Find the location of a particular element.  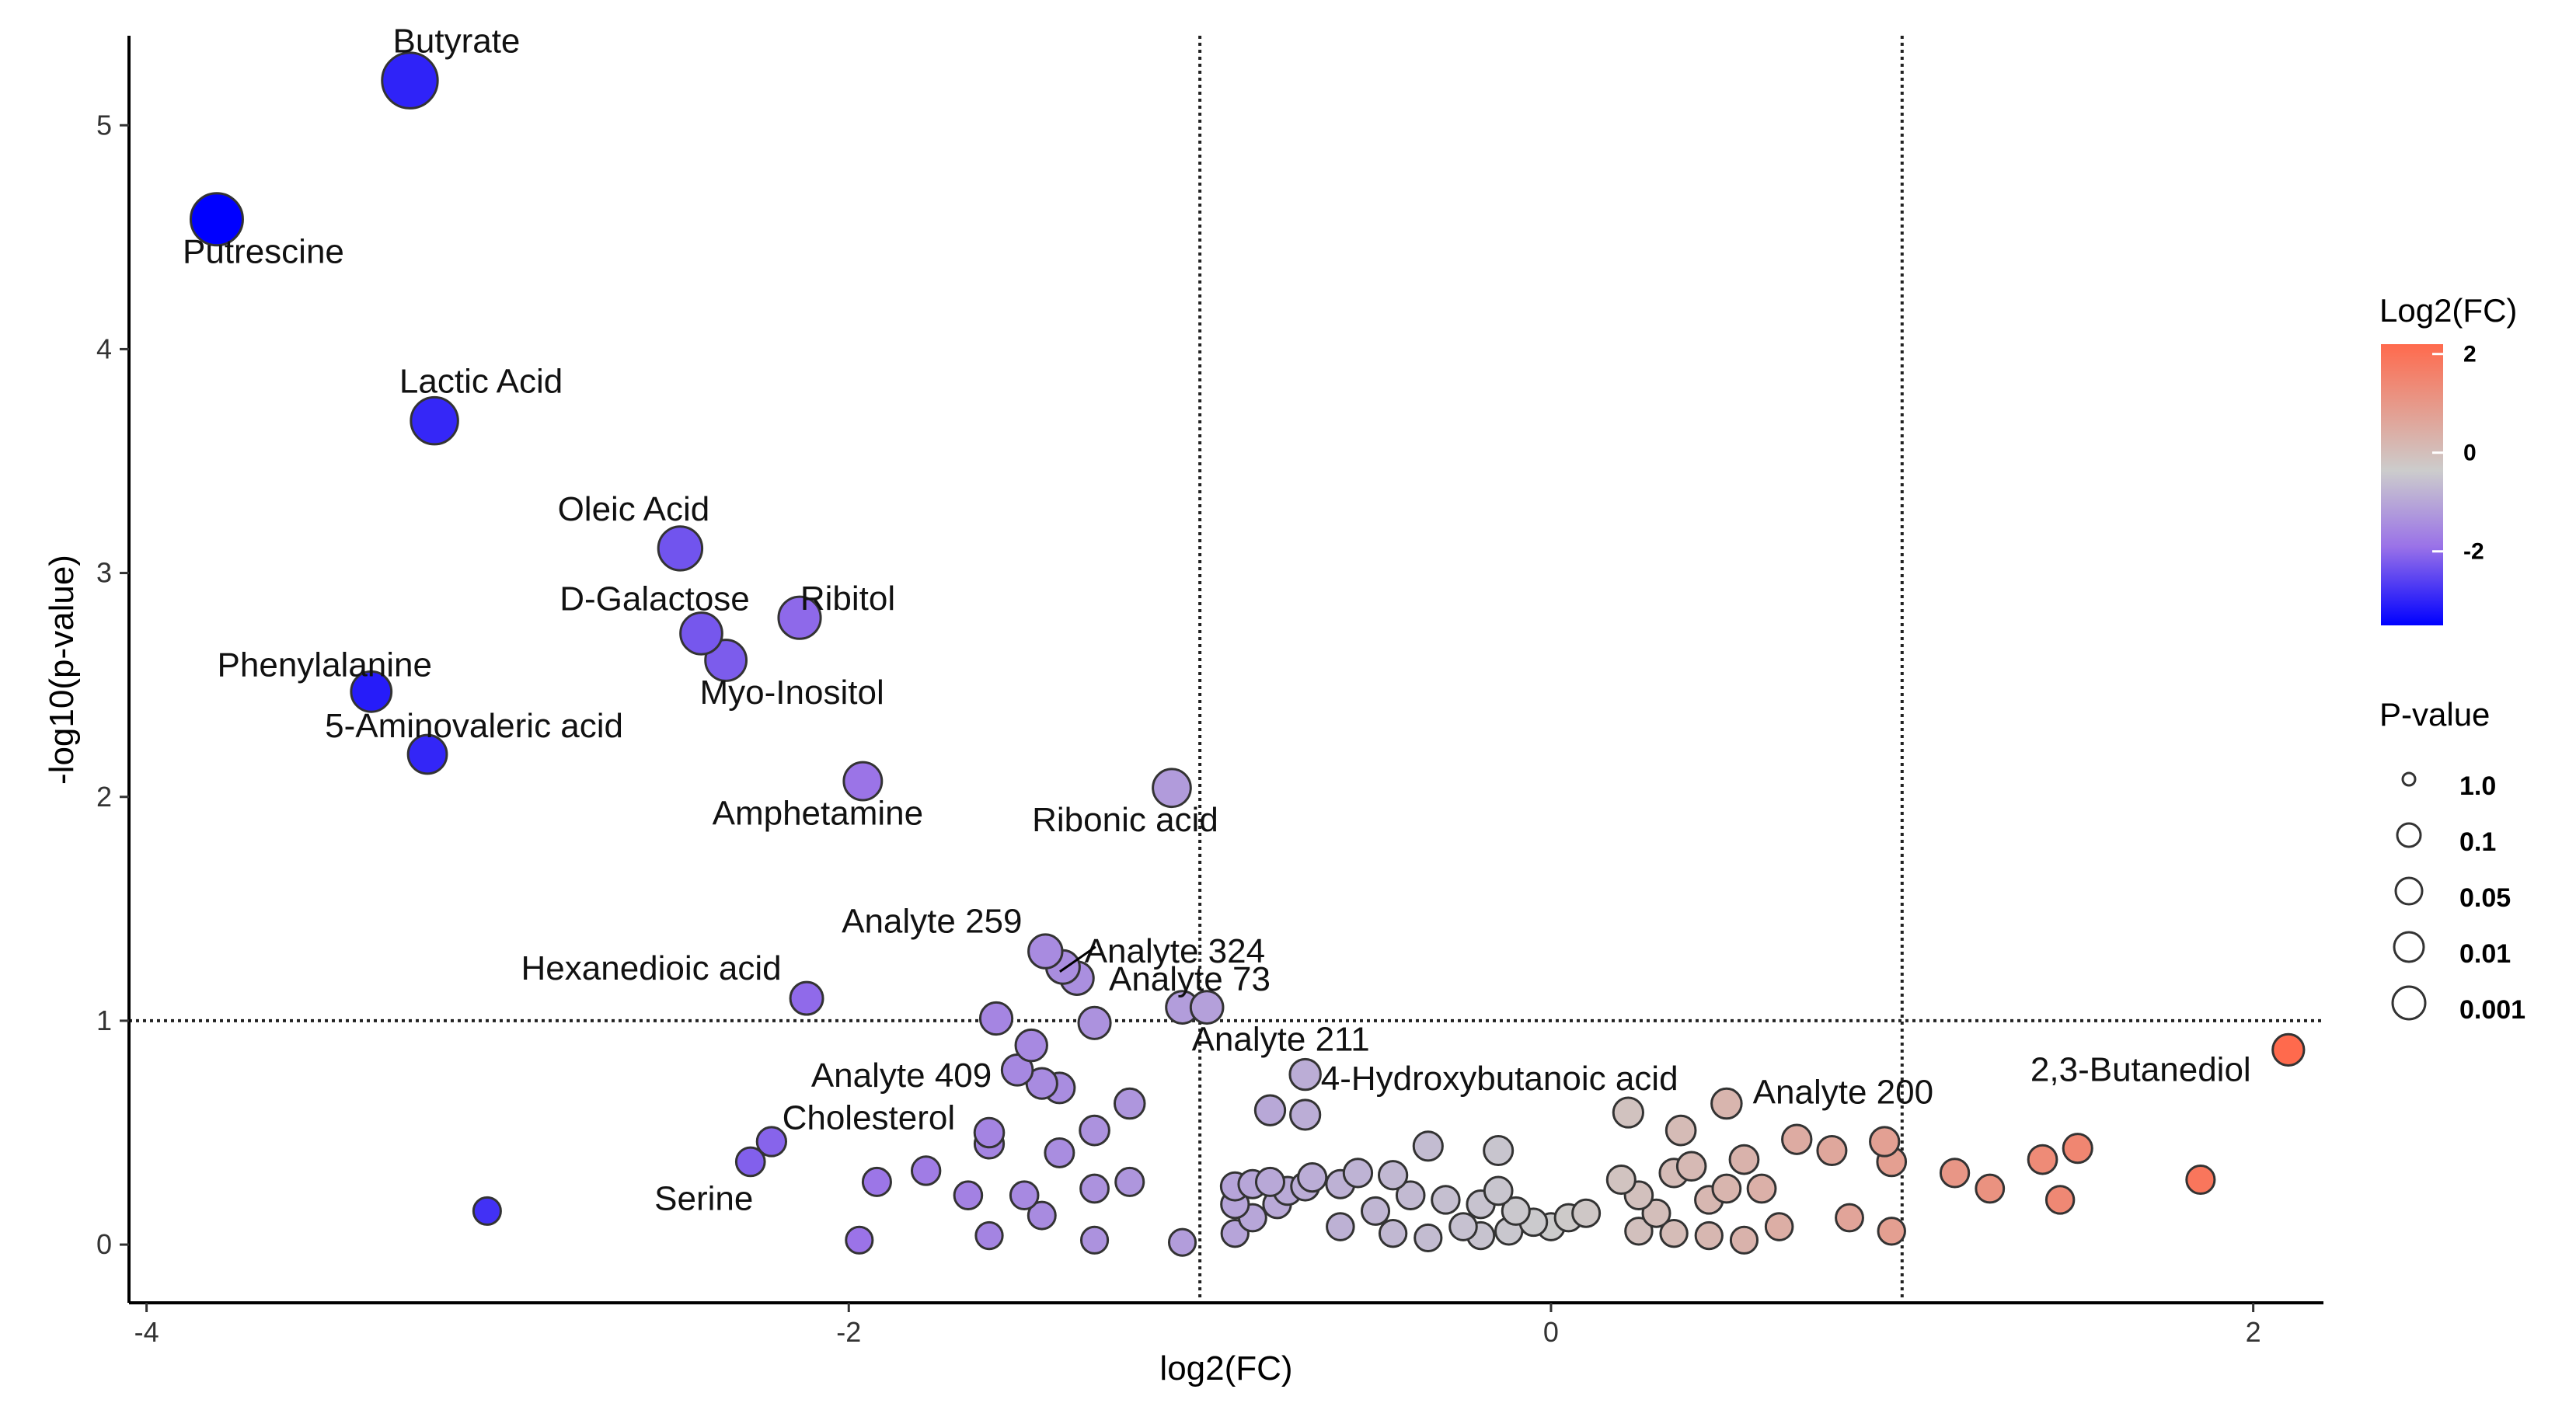

point-label: Analyte 200 is located at coordinates (1843, 1093).